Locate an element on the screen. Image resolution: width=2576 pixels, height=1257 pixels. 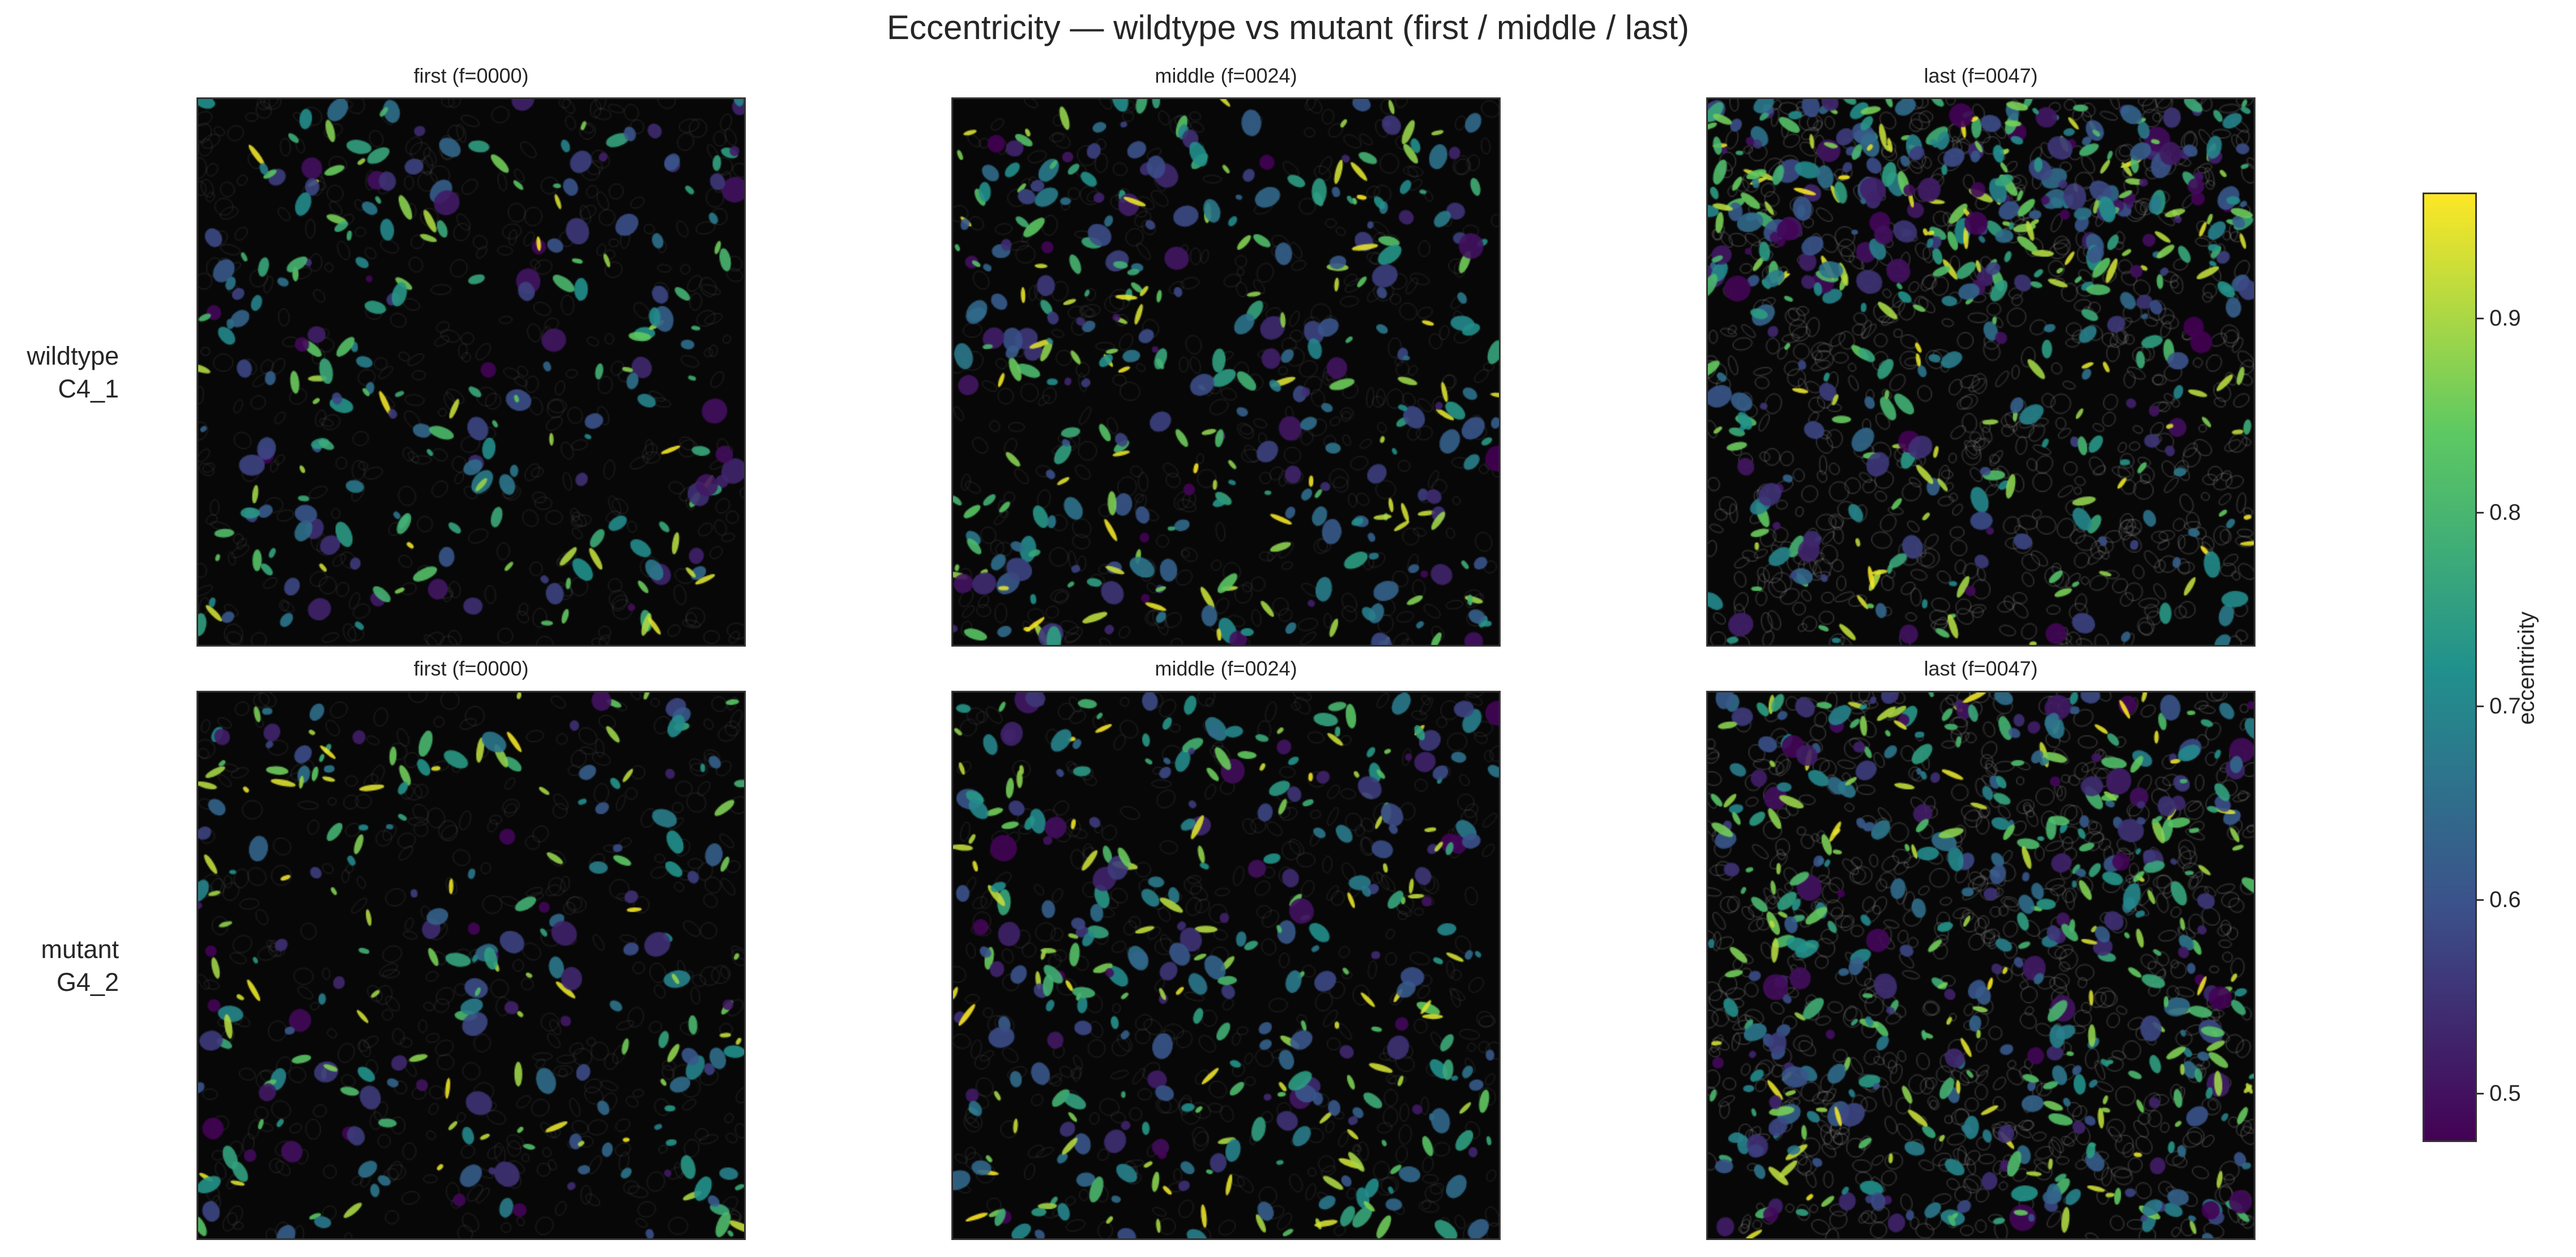
row-label-line2: G4_2 is located at coordinates (88, 982).